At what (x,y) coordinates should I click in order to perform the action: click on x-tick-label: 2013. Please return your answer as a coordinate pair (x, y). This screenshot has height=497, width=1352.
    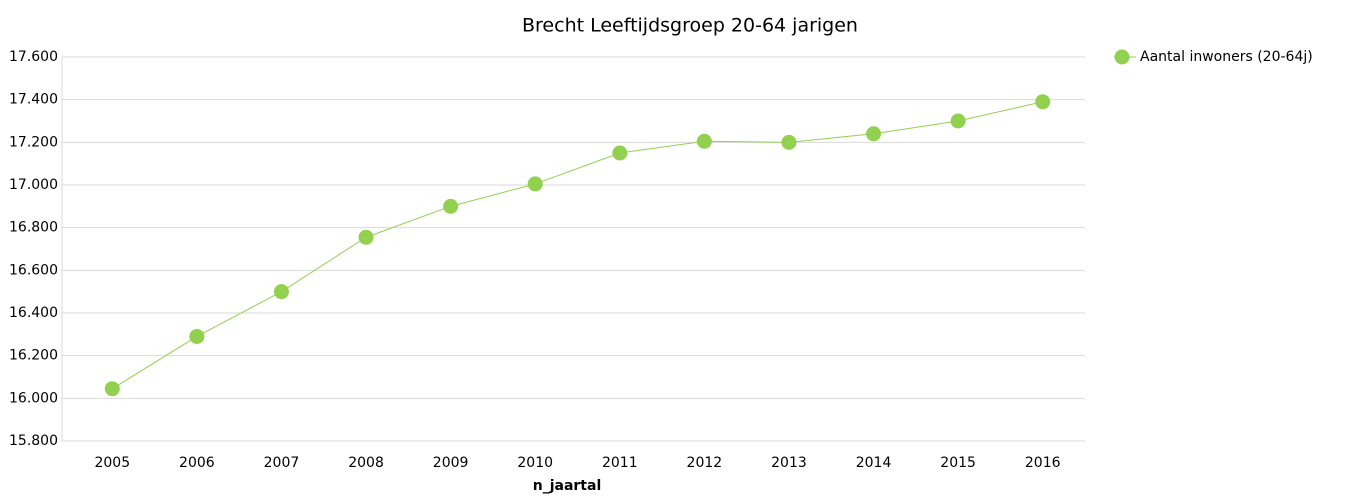
    Looking at the image, I should click on (789, 463).